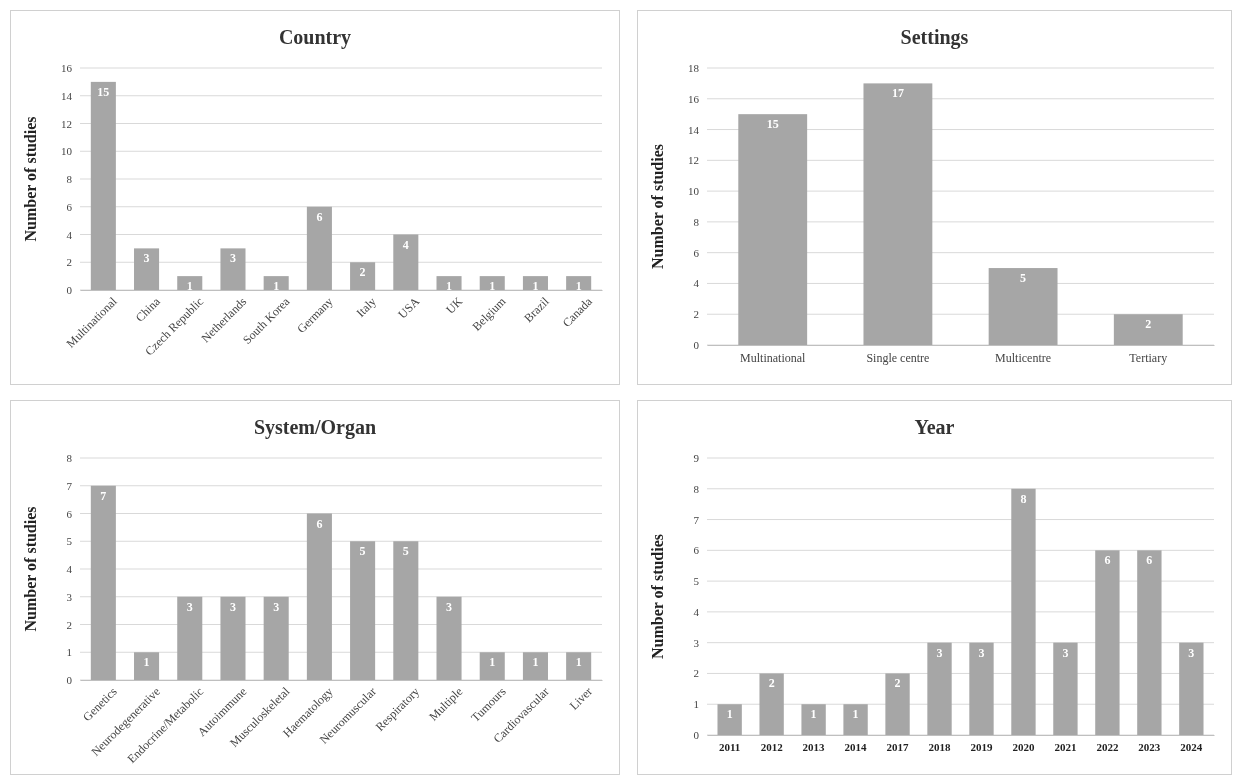  Describe the element at coordinates (934, 427) in the screenshot. I see `chart-title: Year` at that location.